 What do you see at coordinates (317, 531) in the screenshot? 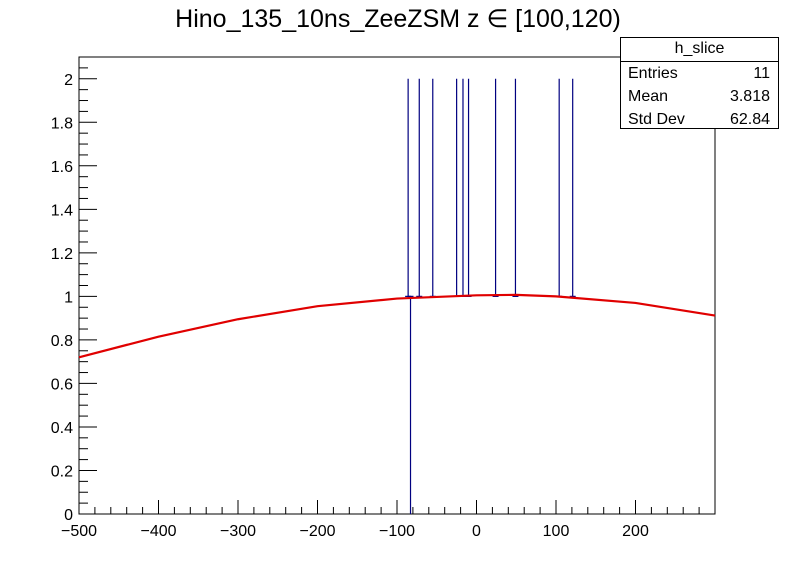
I see `x-tick-label: −200` at bounding box center [317, 531].